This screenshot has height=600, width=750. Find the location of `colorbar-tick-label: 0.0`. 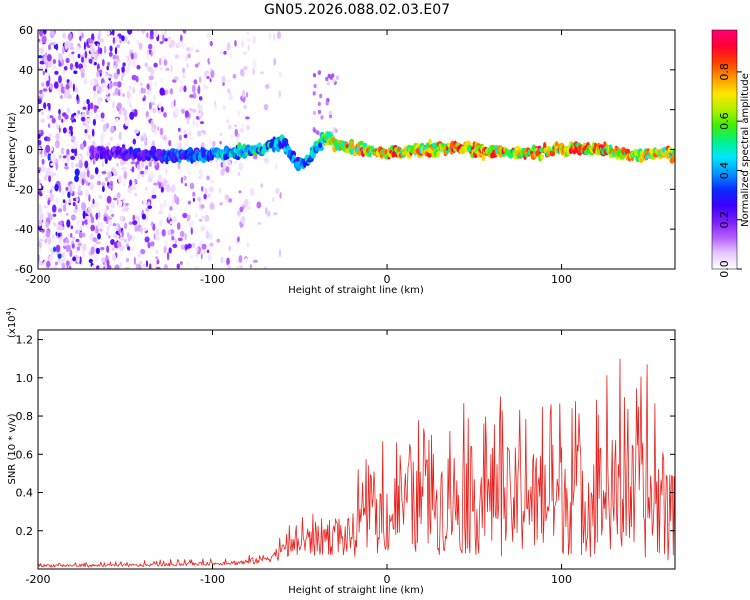

colorbar-tick-label: 0.0 is located at coordinates (724, 269).